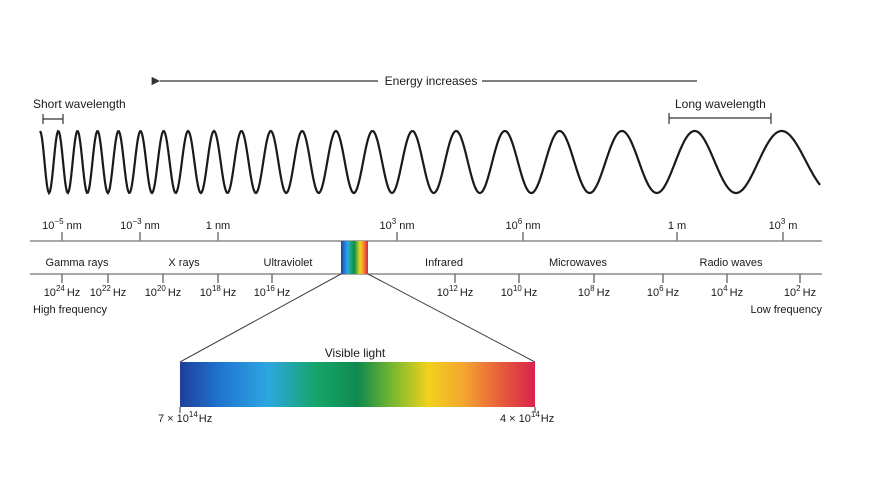 This screenshot has height=500, width=870. Describe the element at coordinates (163, 291) in the screenshot. I see `frequency-tick-label: 1020 Hz` at that location.